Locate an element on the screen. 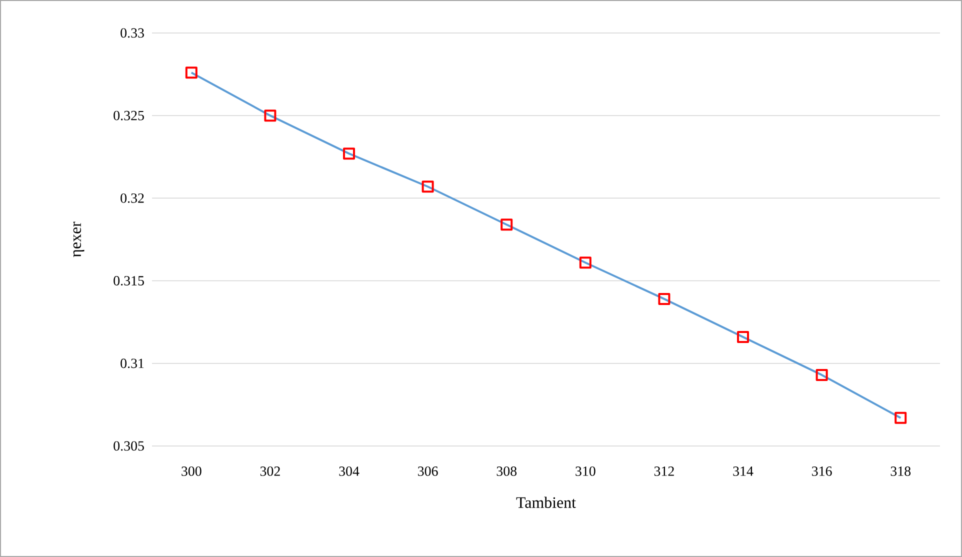 The width and height of the screenshot is (962, 557). x-tick-label: 318 is located at coordinates (900, 471).